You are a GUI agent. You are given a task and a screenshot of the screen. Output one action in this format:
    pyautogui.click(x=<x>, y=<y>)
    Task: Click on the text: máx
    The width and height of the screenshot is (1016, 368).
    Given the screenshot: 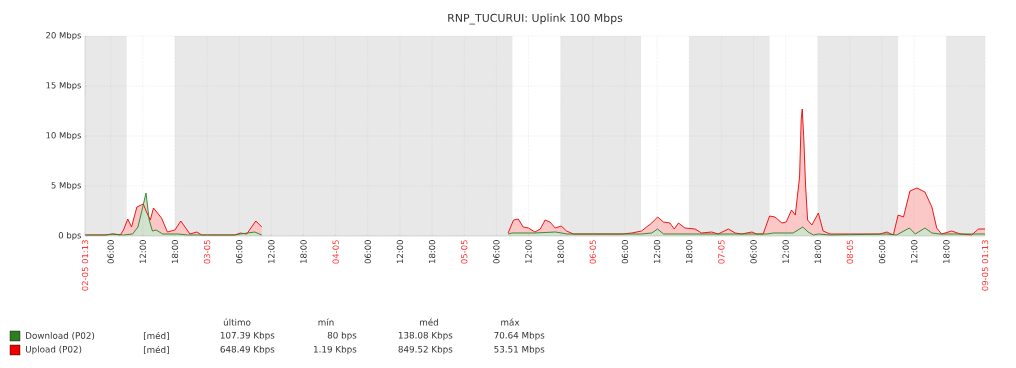 What is the action you would take?
    pyautogui.click(x=510, y=322)
    